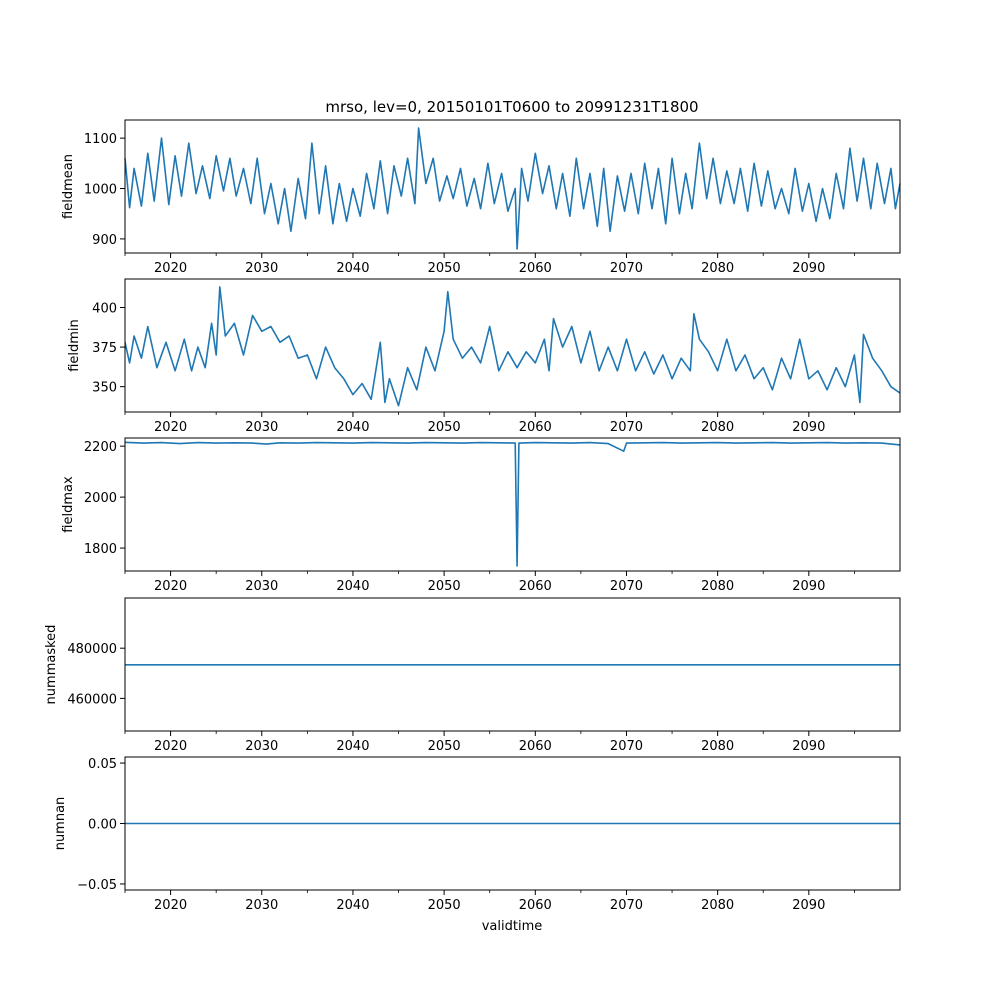 This screenshot has width=1000, height=1000. Describe the element at coordinates (100, 447) in the screenshot. I see `y-tick-label: 2200` at that location.